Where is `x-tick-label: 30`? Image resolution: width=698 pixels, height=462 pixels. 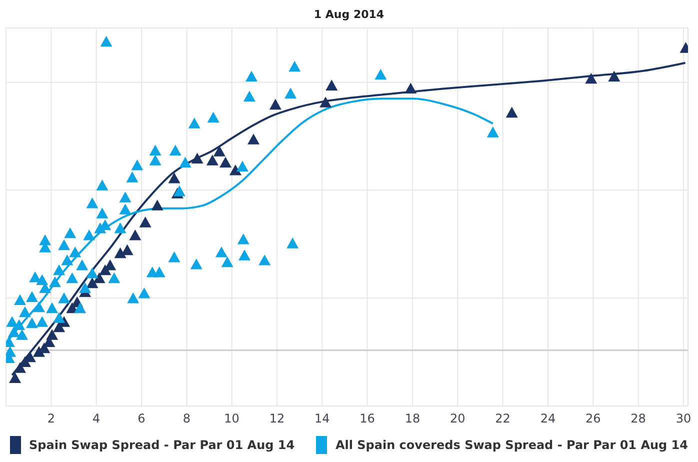
x-tick-label: 30 is located at coordinates (684, 419).